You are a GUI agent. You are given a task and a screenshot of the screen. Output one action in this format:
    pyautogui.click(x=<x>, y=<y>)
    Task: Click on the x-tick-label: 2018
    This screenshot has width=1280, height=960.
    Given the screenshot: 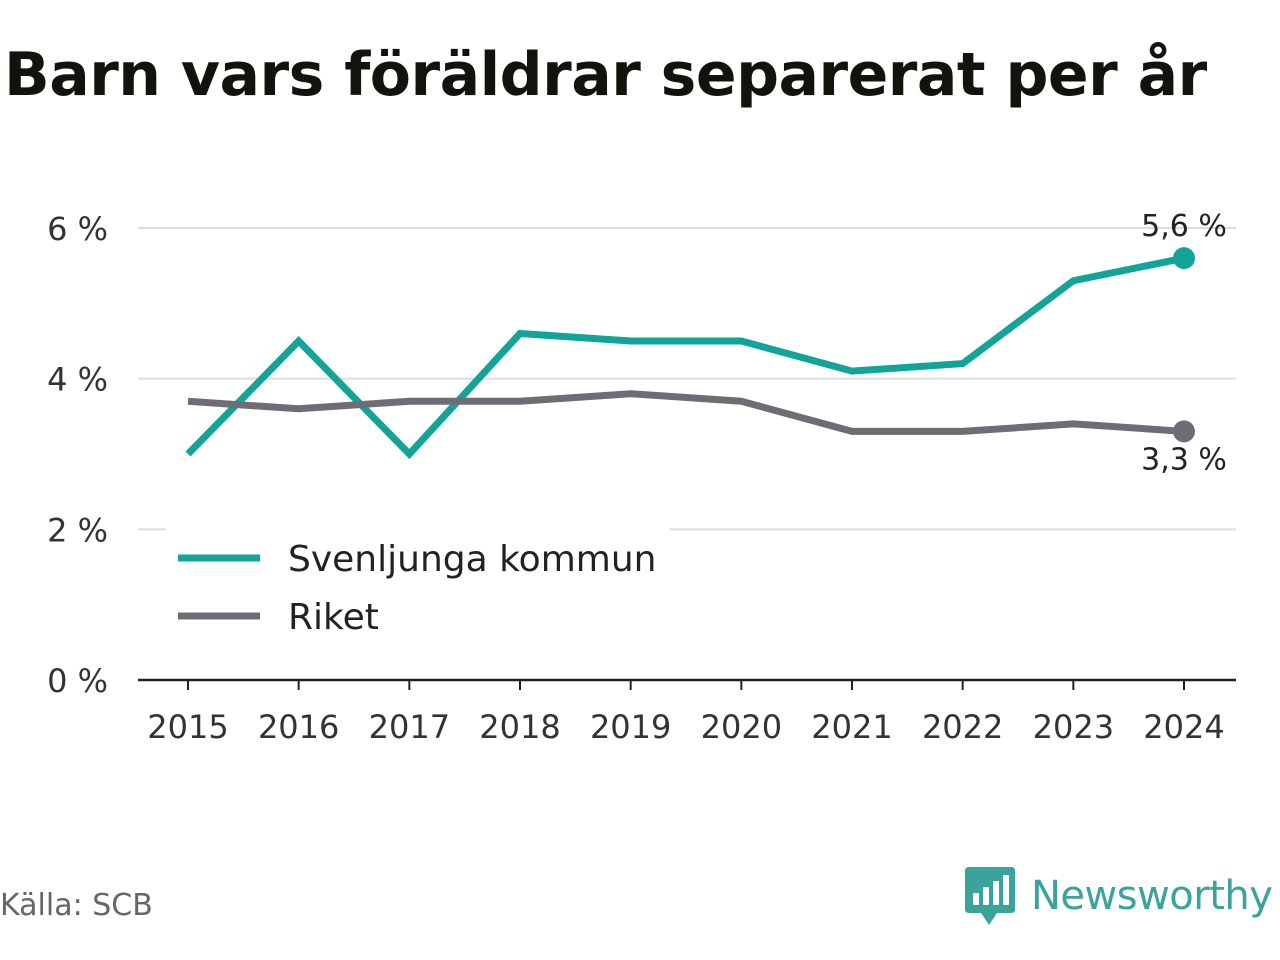 What is the action you would take?
    pyautogui.click(x=519, y=727)
    